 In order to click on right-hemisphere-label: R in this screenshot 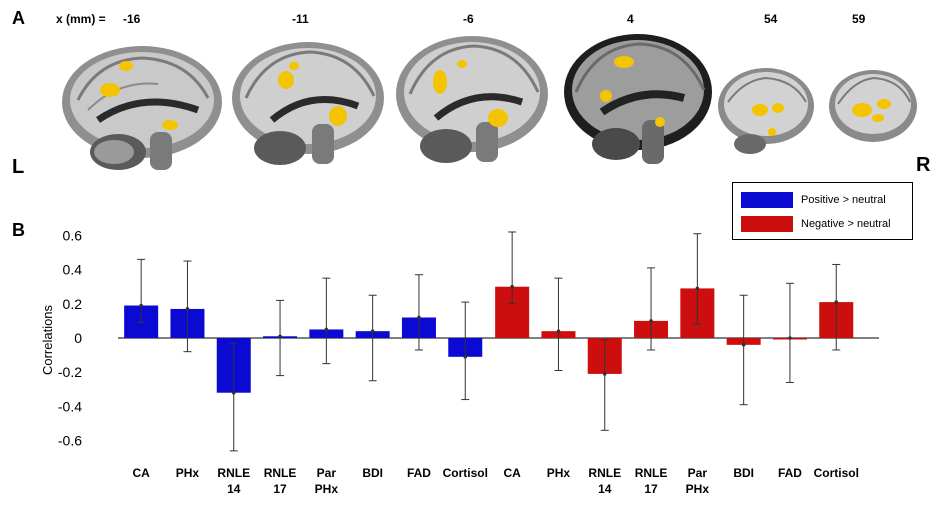, I will do `click(923, 165)`.